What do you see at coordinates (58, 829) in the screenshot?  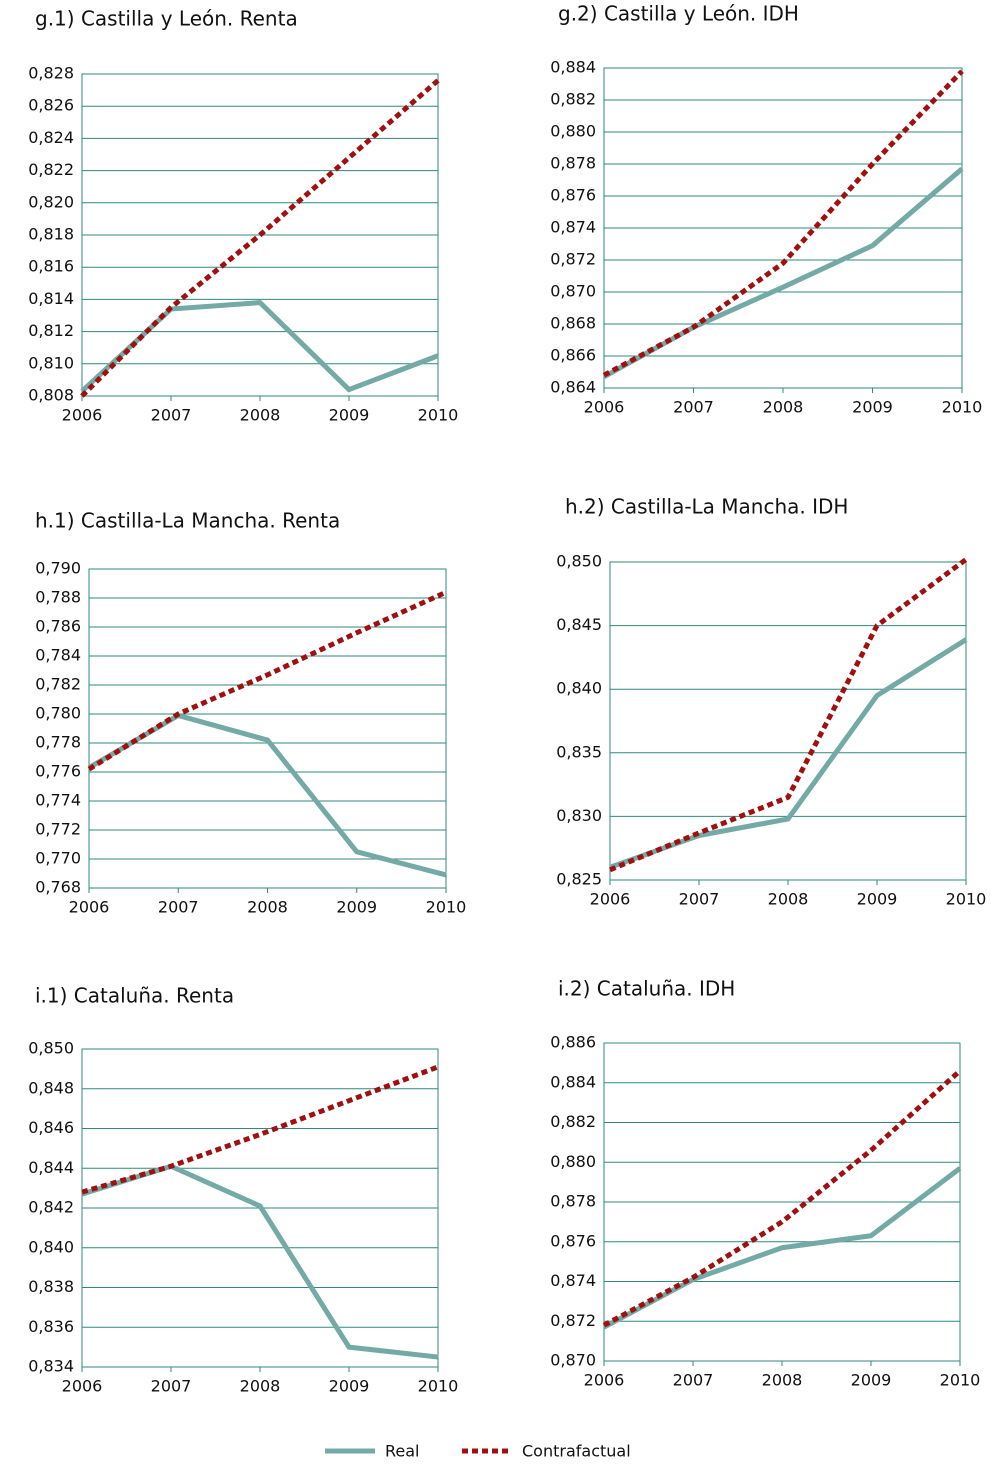 I see `y-tick-label: 0,772` at bounding box center [58, 829].